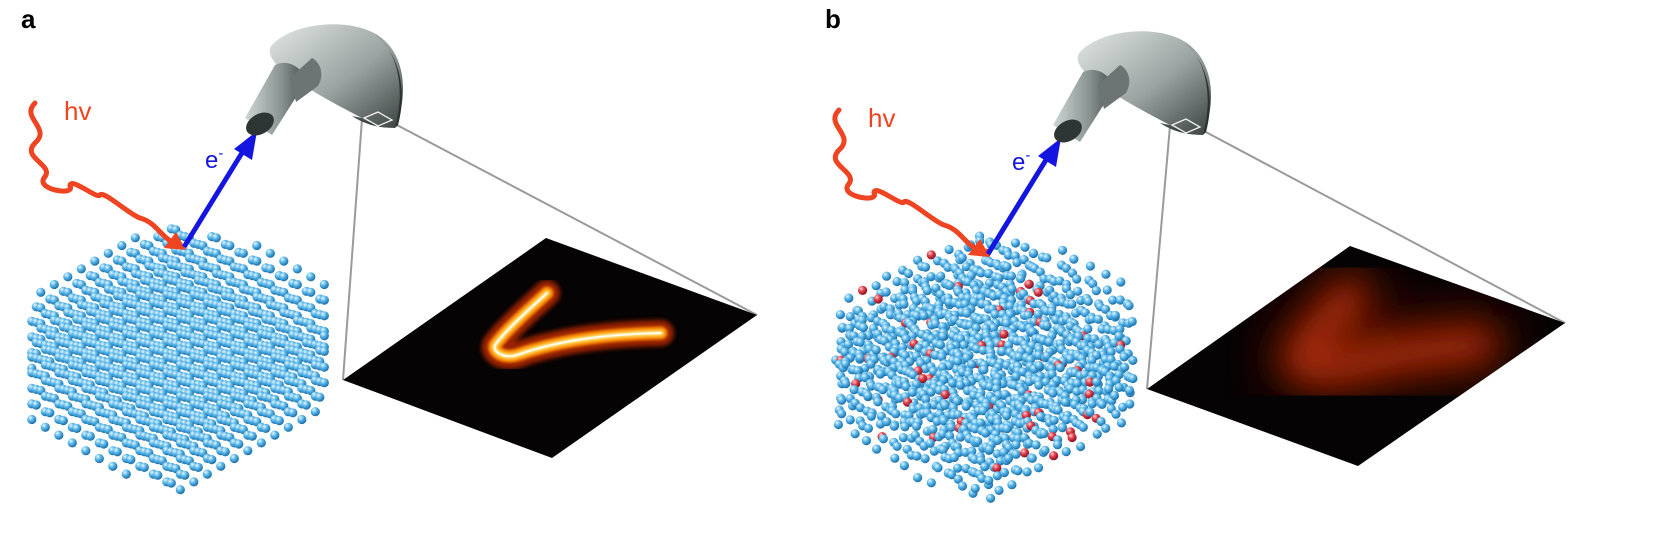 The image size is (1661, 539). I want to click on photon-label: hv, so click(77, 111).